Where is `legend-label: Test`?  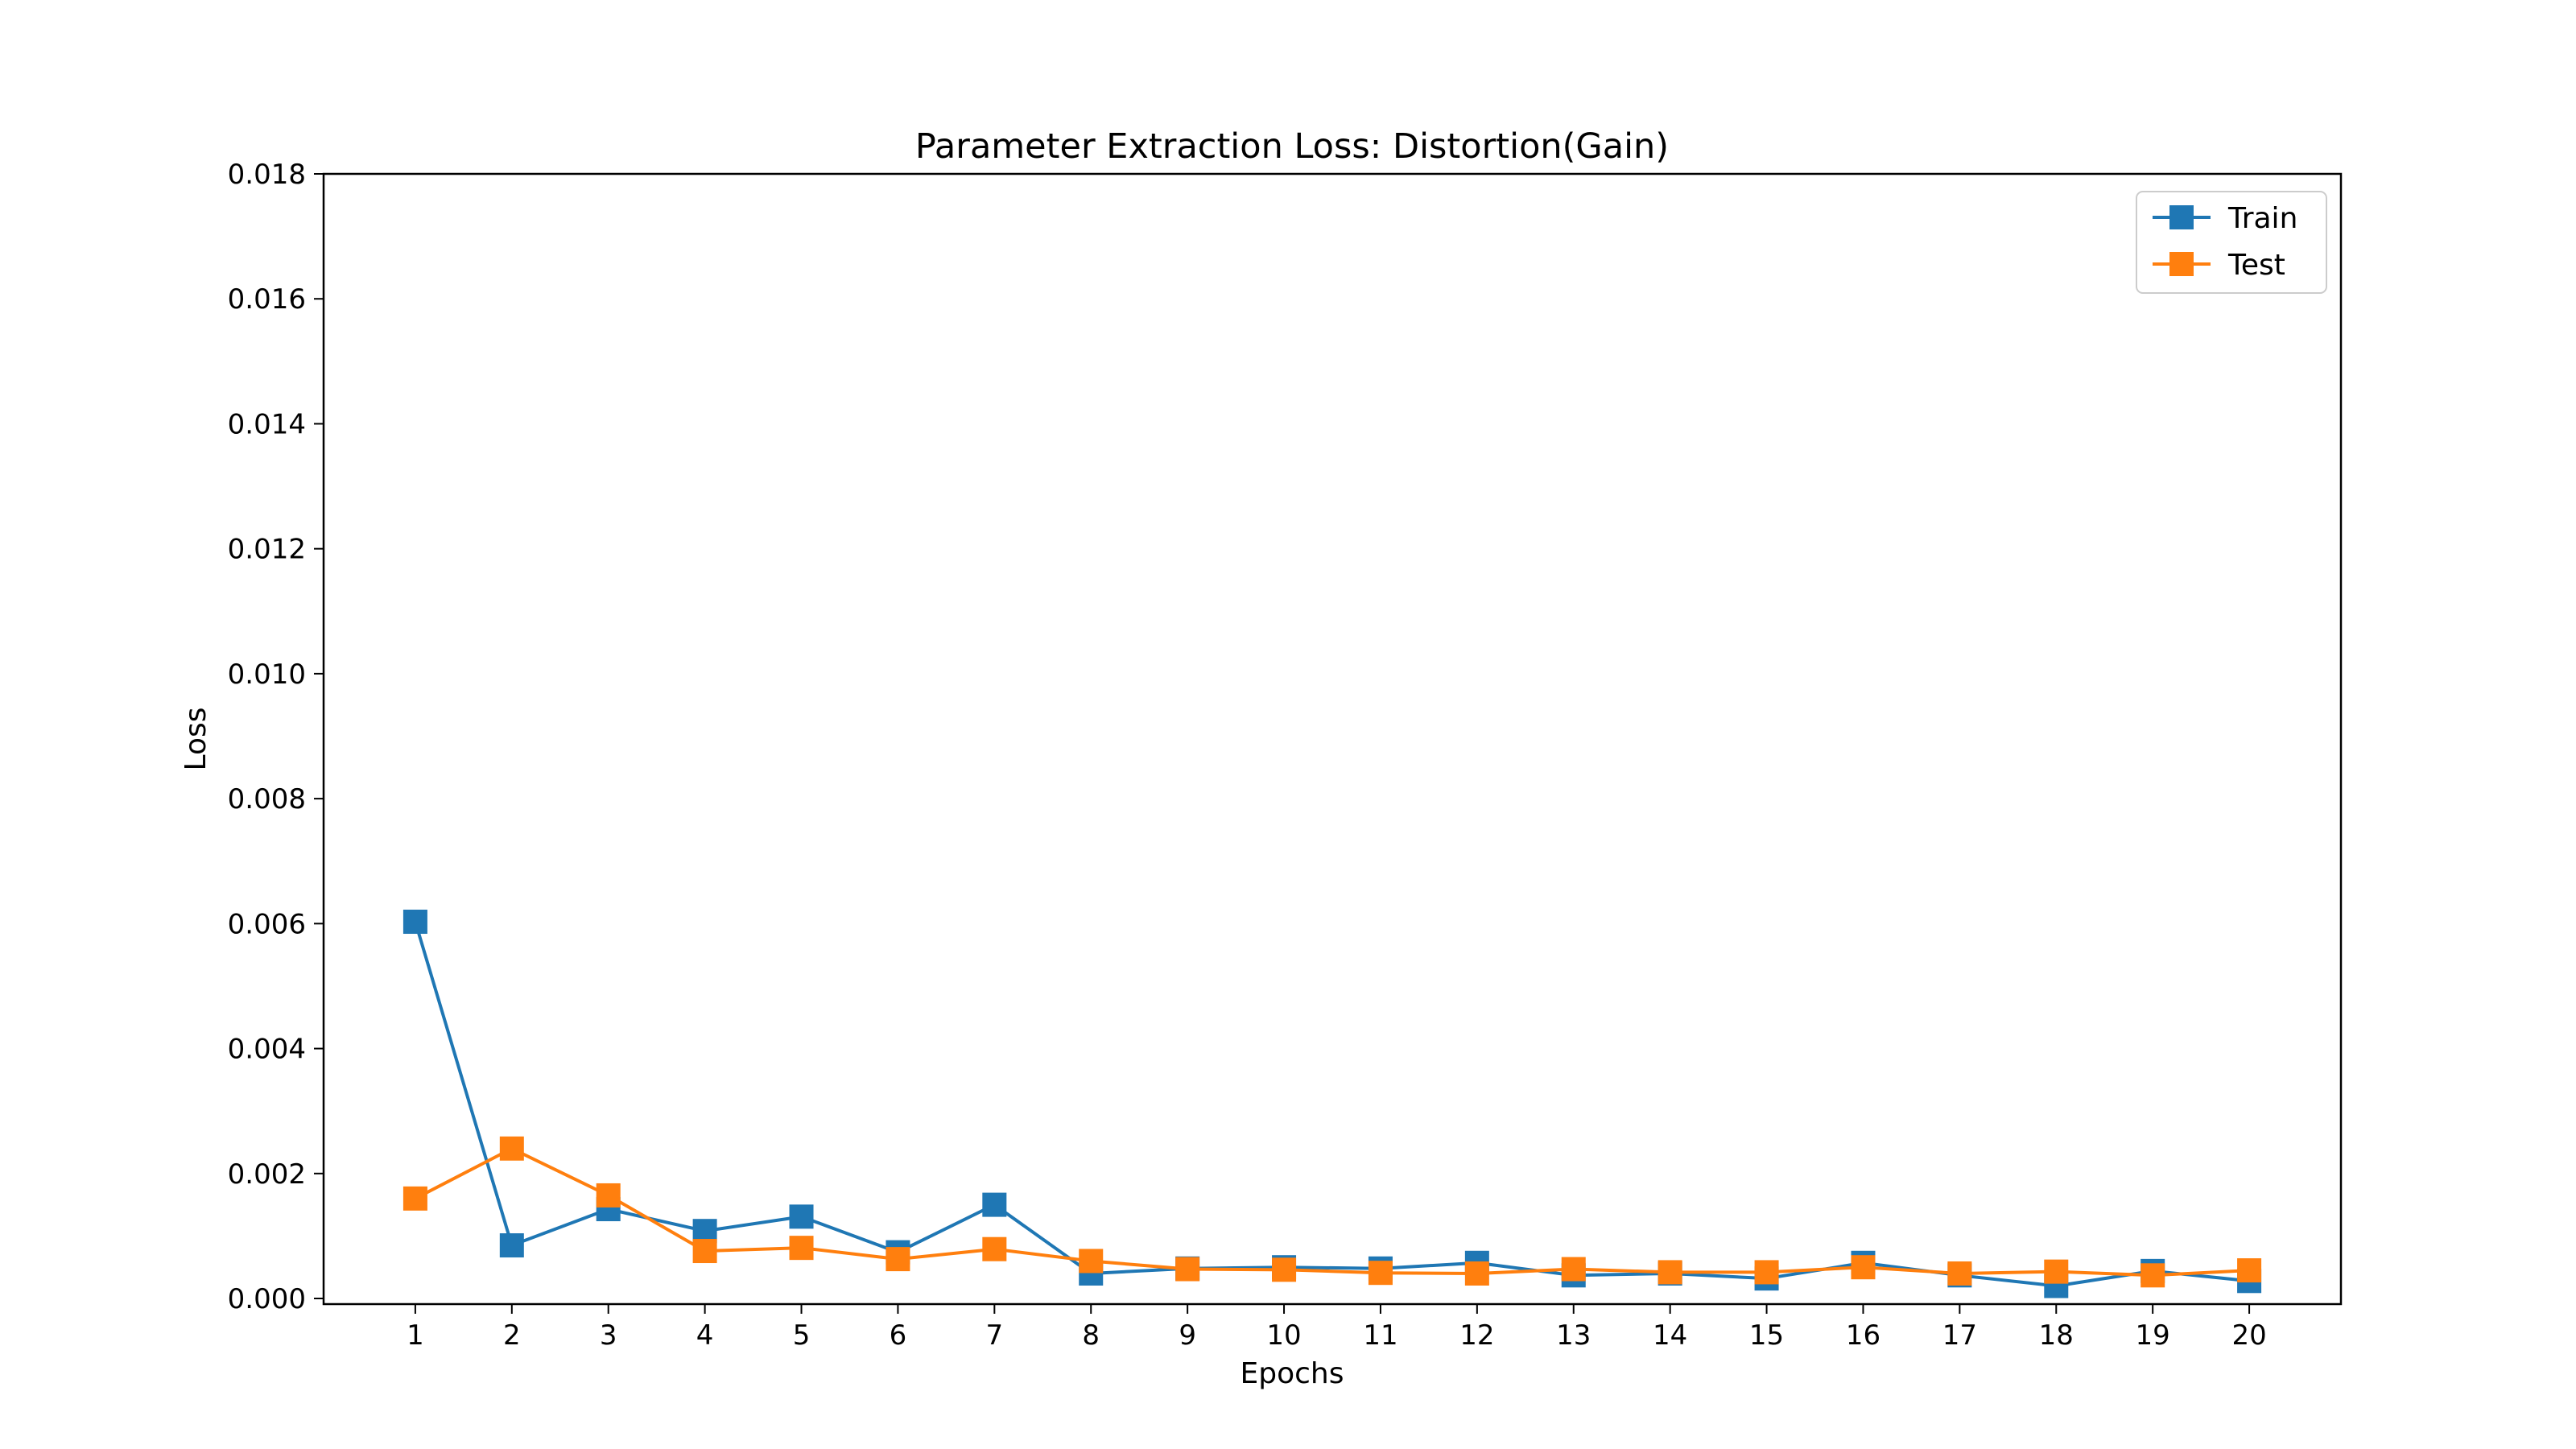 legend-label: Test is located at coordinates (2256, 265).